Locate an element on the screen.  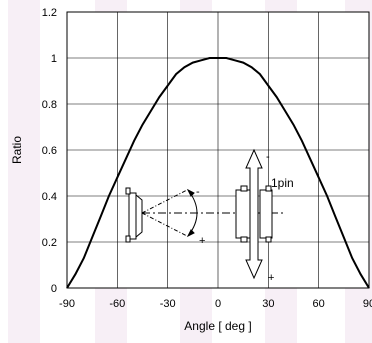
x-tick-label: 30 is located at coordinates (268, 304).